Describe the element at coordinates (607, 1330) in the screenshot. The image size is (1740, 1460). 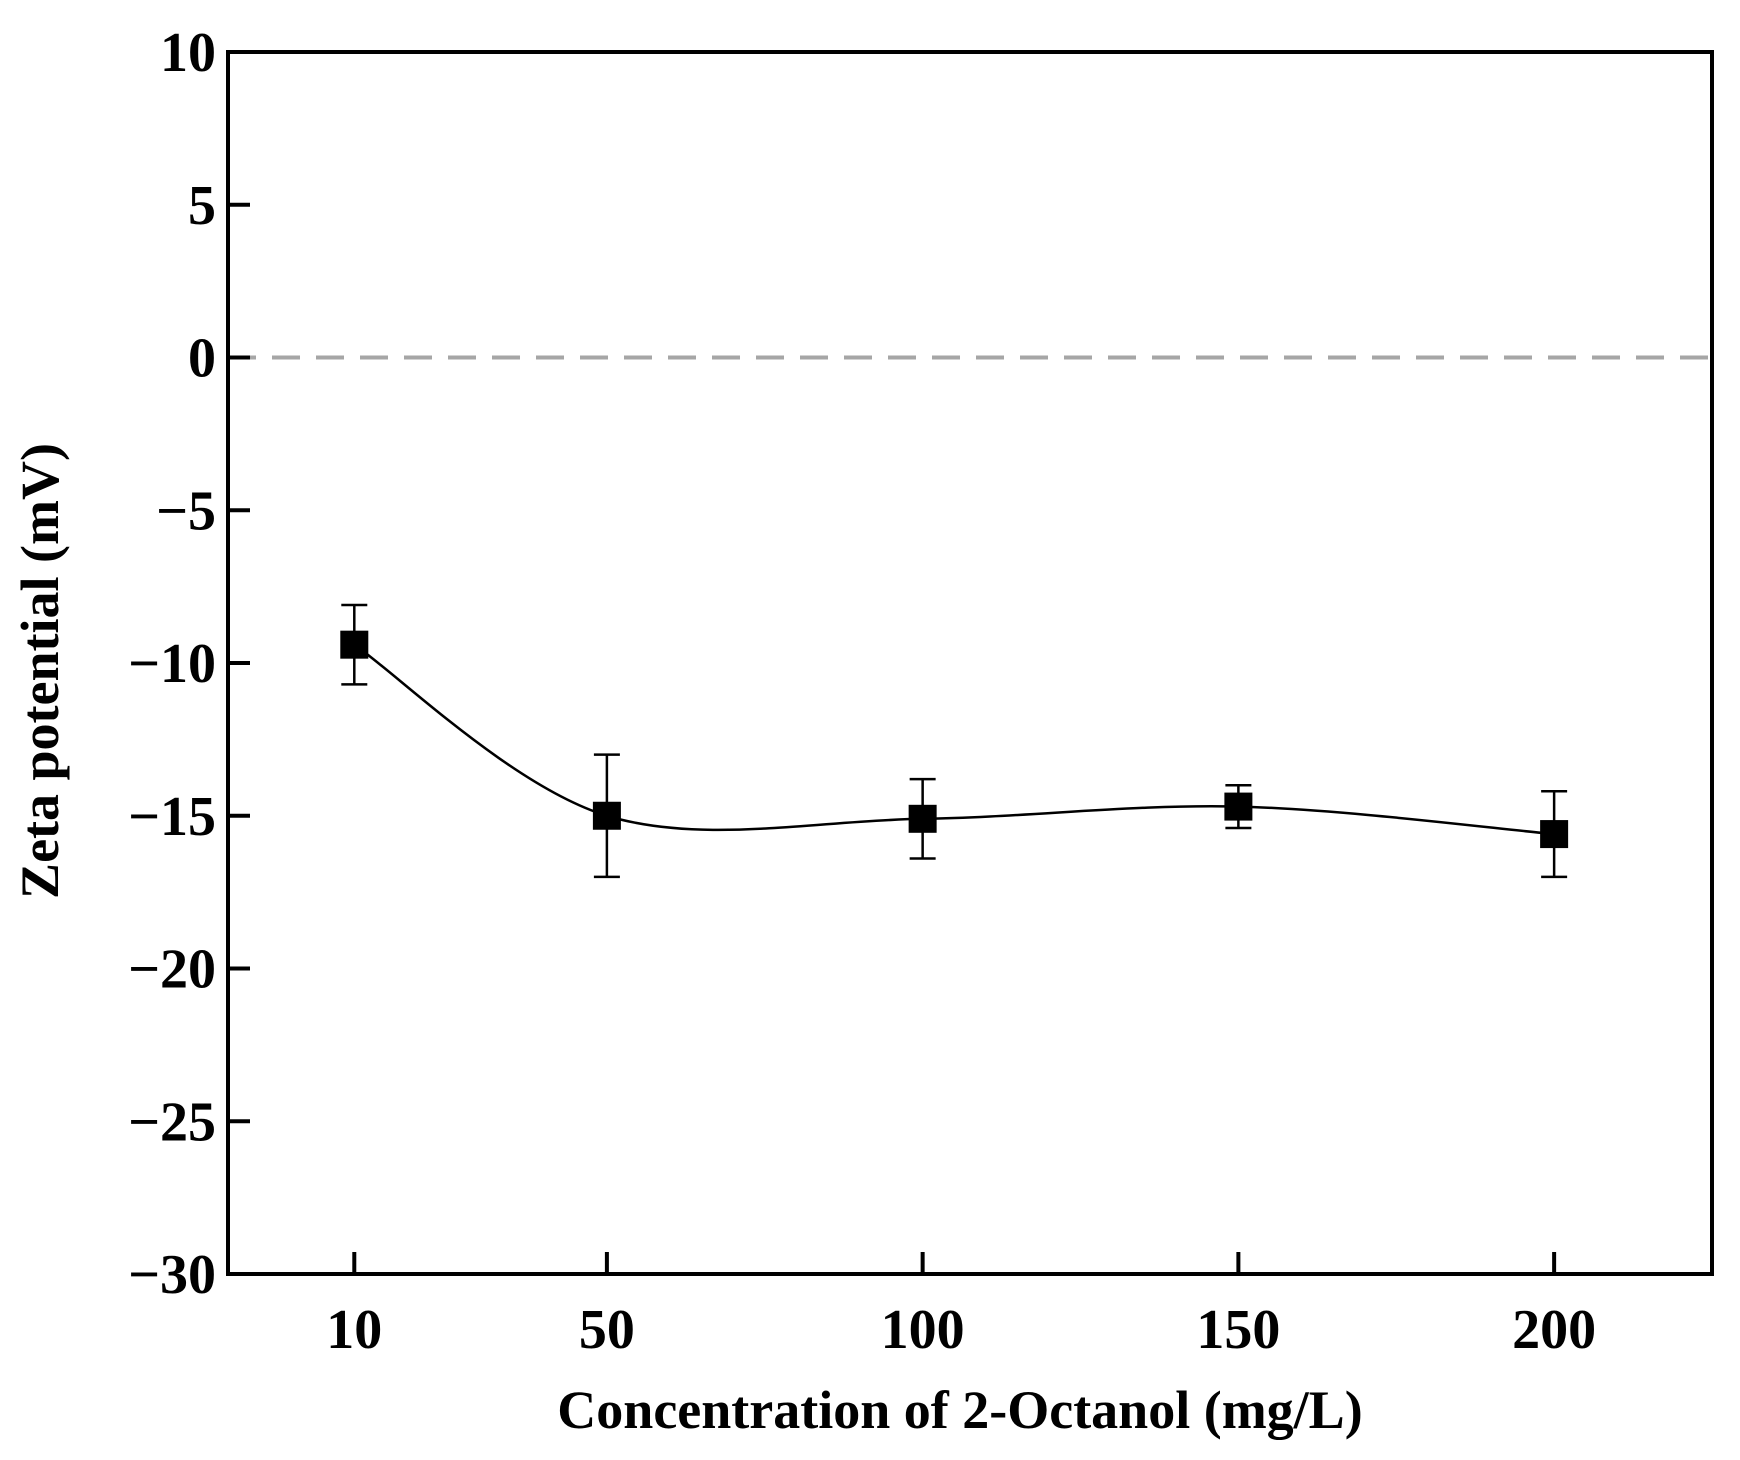
I see `x-tick-label: 50` at that location.